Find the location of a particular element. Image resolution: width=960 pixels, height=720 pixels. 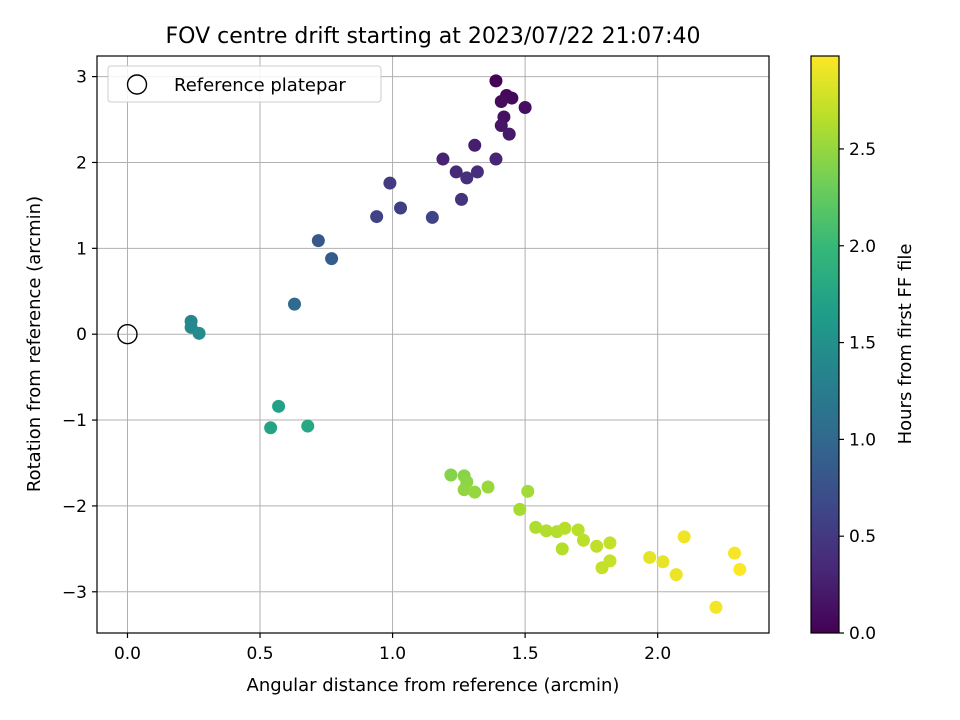

colorbar-tick-label: 0.5 is located at coordinates (862, 537).